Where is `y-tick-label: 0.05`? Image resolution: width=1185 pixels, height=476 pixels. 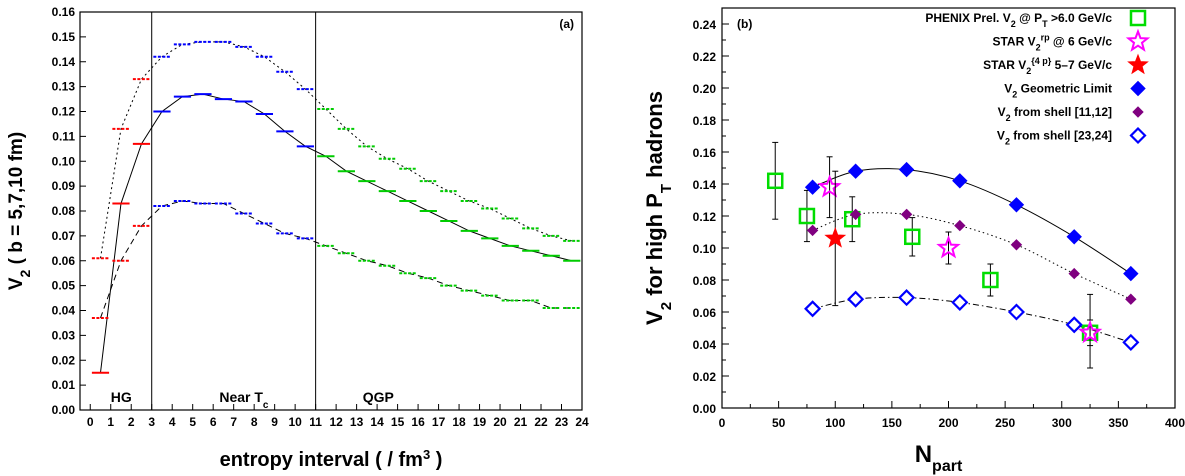
y-tick-label: 0.05 is located at coordinates (64, 286).